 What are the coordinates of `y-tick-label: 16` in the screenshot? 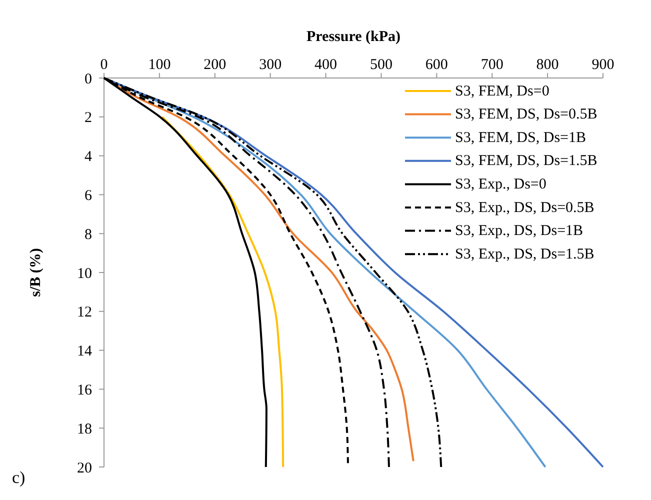 It's located at (84, 390).